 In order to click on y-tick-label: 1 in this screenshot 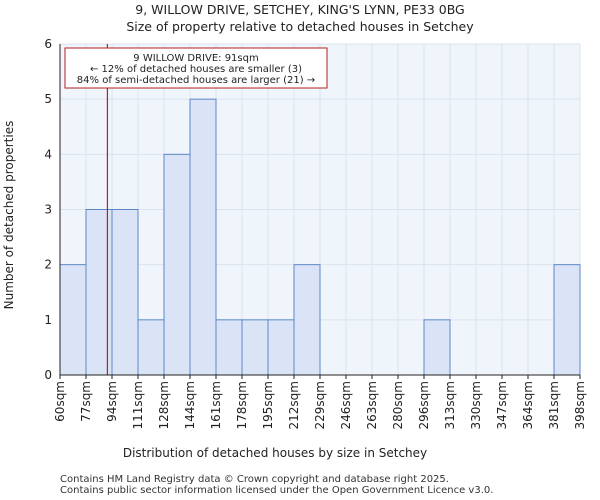, I will do `click(48, 320)`.